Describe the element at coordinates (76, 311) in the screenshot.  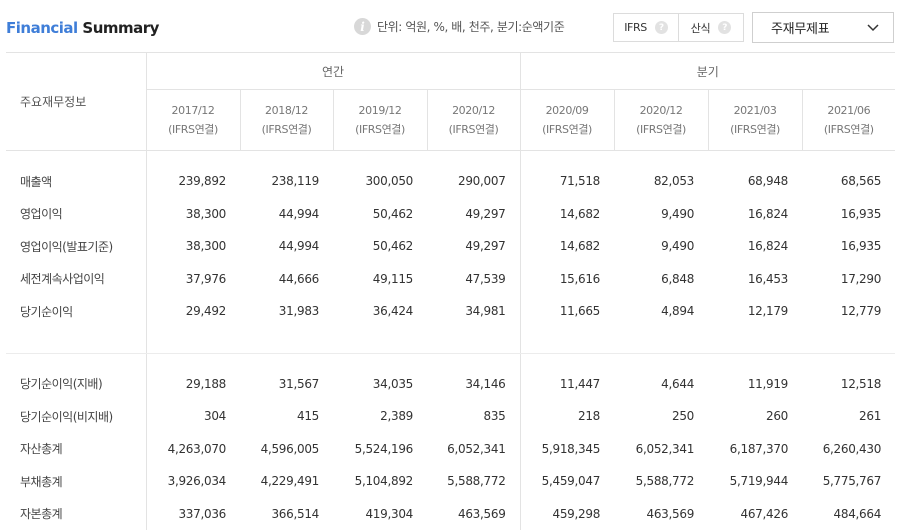
I see `row-label: 당기순이익` at that location.